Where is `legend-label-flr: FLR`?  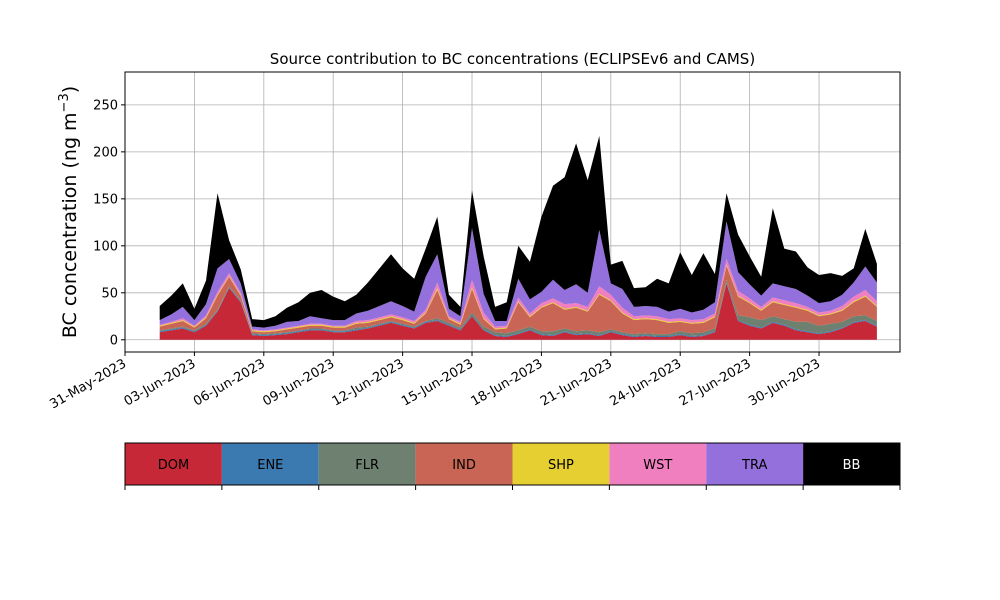
legend-label-flr: FLR is located at coordinates (367, 465).